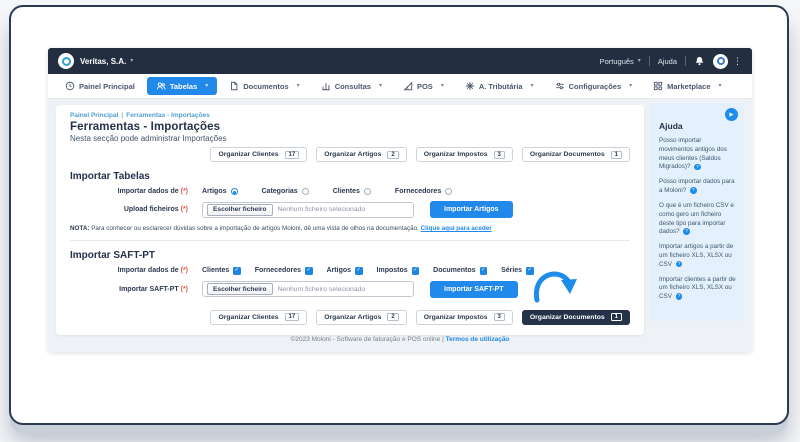  What do you see at coordinates (292, 154) in the screenshot?
I see `count-badge: 17` at bounding box center [292, 154].